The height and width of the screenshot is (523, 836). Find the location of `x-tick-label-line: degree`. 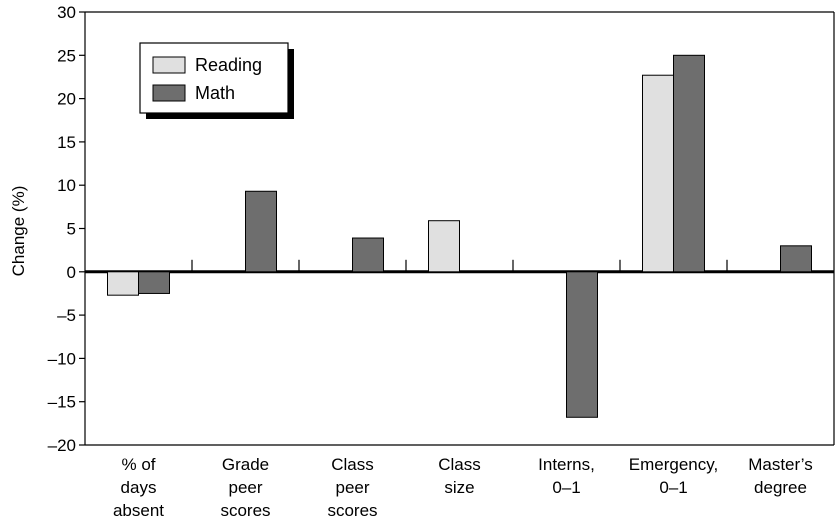

x-tick-label-line: degree is located at coordinates (780, 487).